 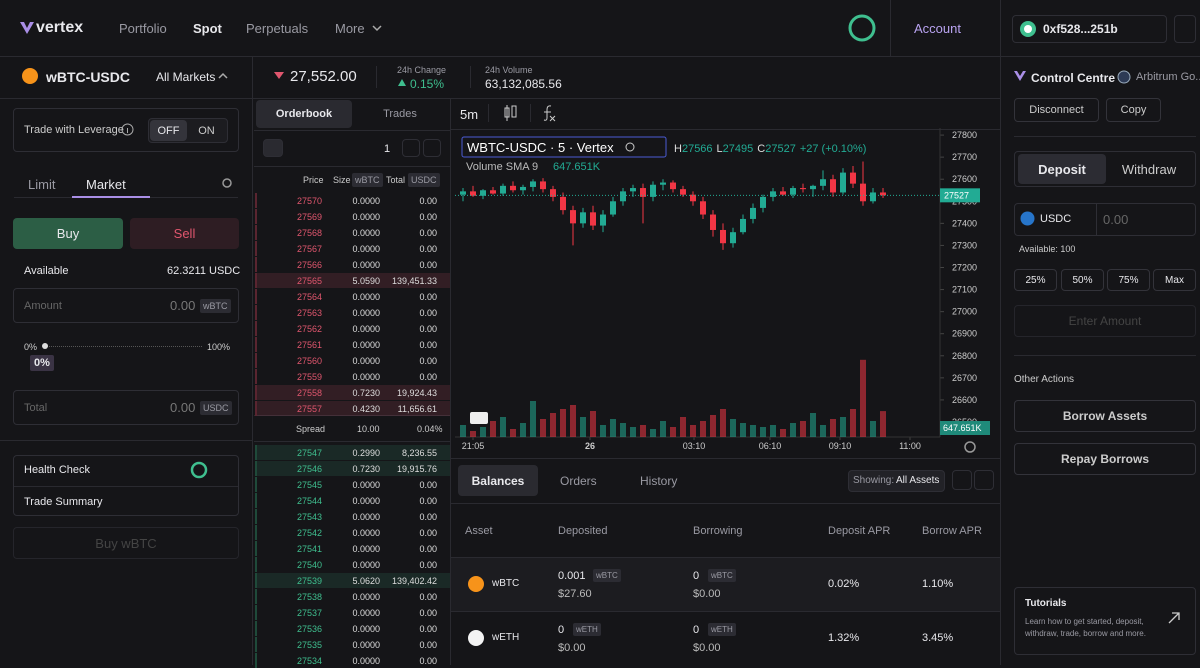 What do you see at coordinates (411, 148) in the screenshot?
I see `plus-button` at bounding box center [411, 148].